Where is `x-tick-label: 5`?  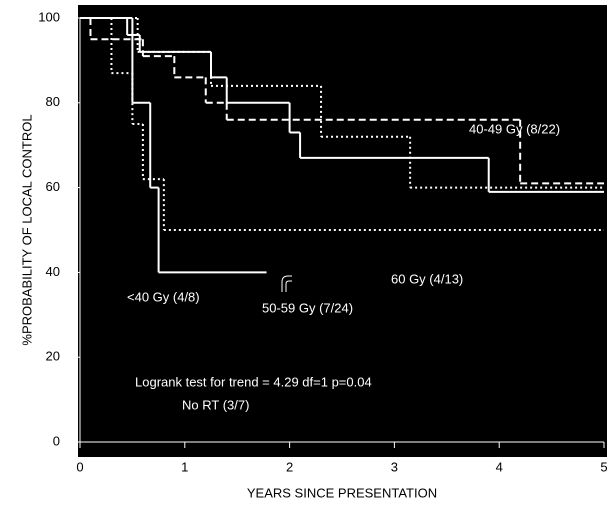
x-tick-label: 5 is located at coordinates (603, 466).